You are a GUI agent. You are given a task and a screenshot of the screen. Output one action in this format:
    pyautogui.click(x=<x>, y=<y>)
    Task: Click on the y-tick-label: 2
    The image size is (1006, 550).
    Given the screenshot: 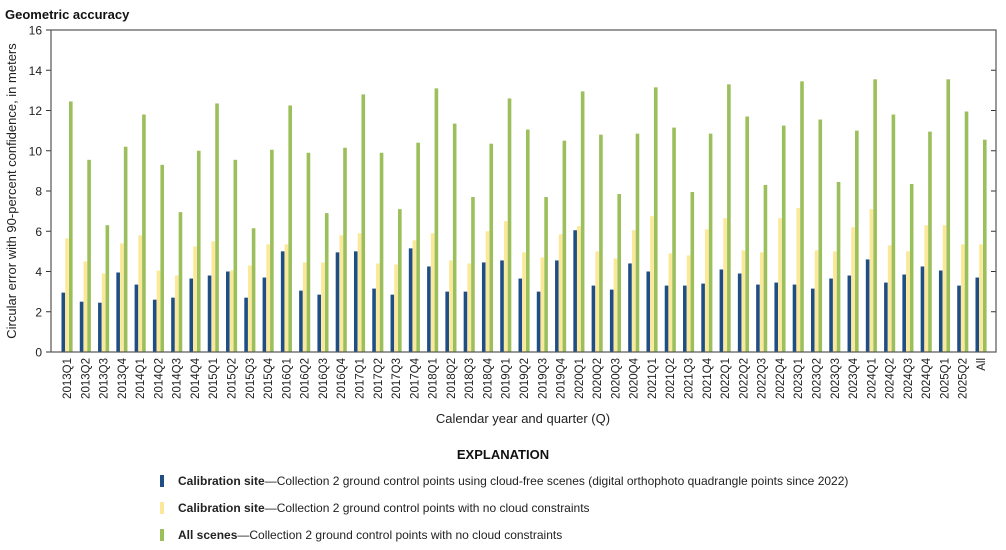 What is the action you would take?
    pyautogui.click(x=38, y=312)
    